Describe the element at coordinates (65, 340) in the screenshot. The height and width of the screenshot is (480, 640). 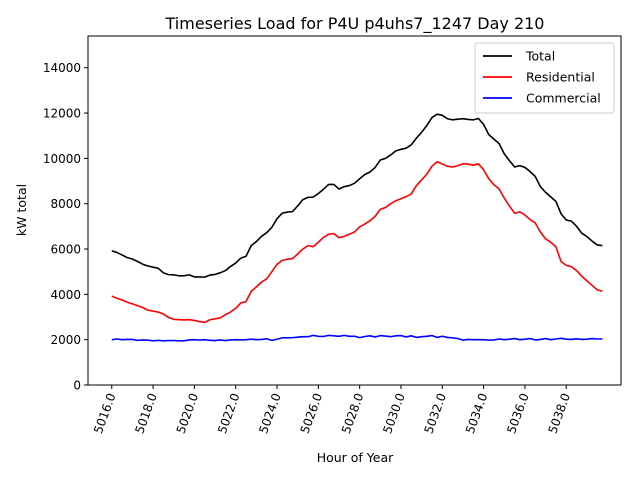
I see `y-tick-label: 2000` at that location.